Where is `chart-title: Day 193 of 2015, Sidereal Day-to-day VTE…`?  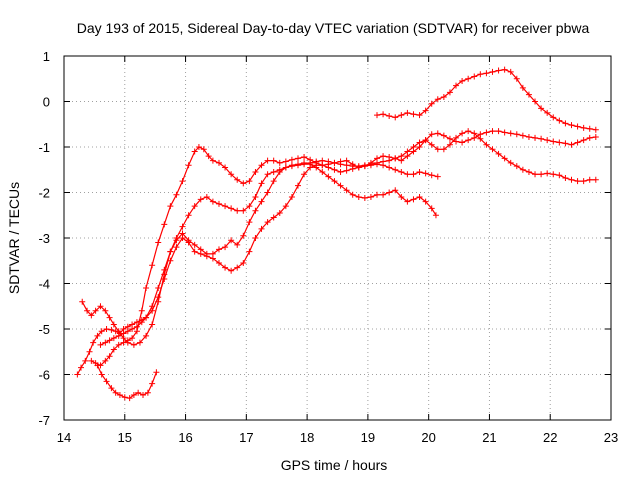
chart-title: Day 193 of 2015, Sidereal Day-to-day VTE… is located at coordinates (333, 28).